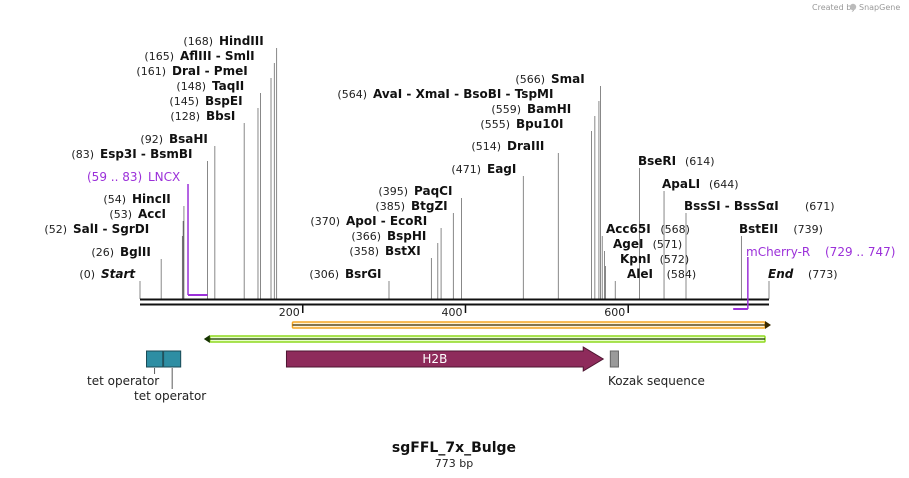  What do you see at coordinates (525, 146) in the screenshot?
I see `site-name-draiii: DraIII` at bounding box center [525, 146].